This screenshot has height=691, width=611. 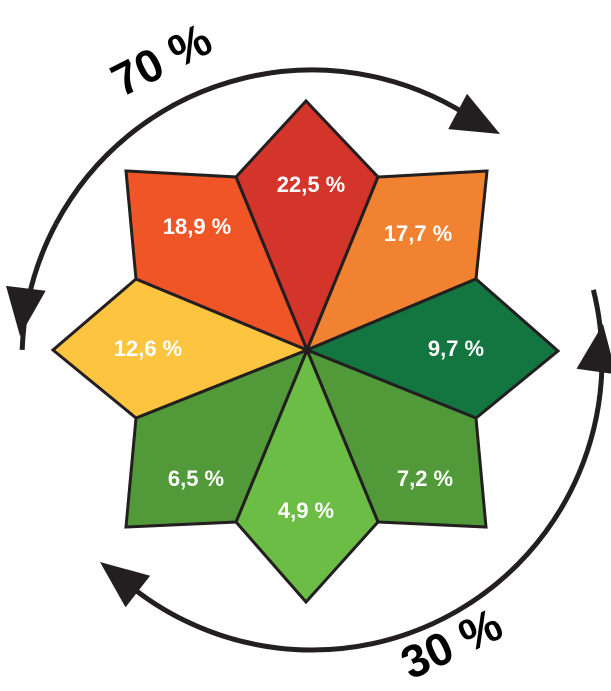 I want to click on arrowhead-top-right, so click(x=474, y=113).